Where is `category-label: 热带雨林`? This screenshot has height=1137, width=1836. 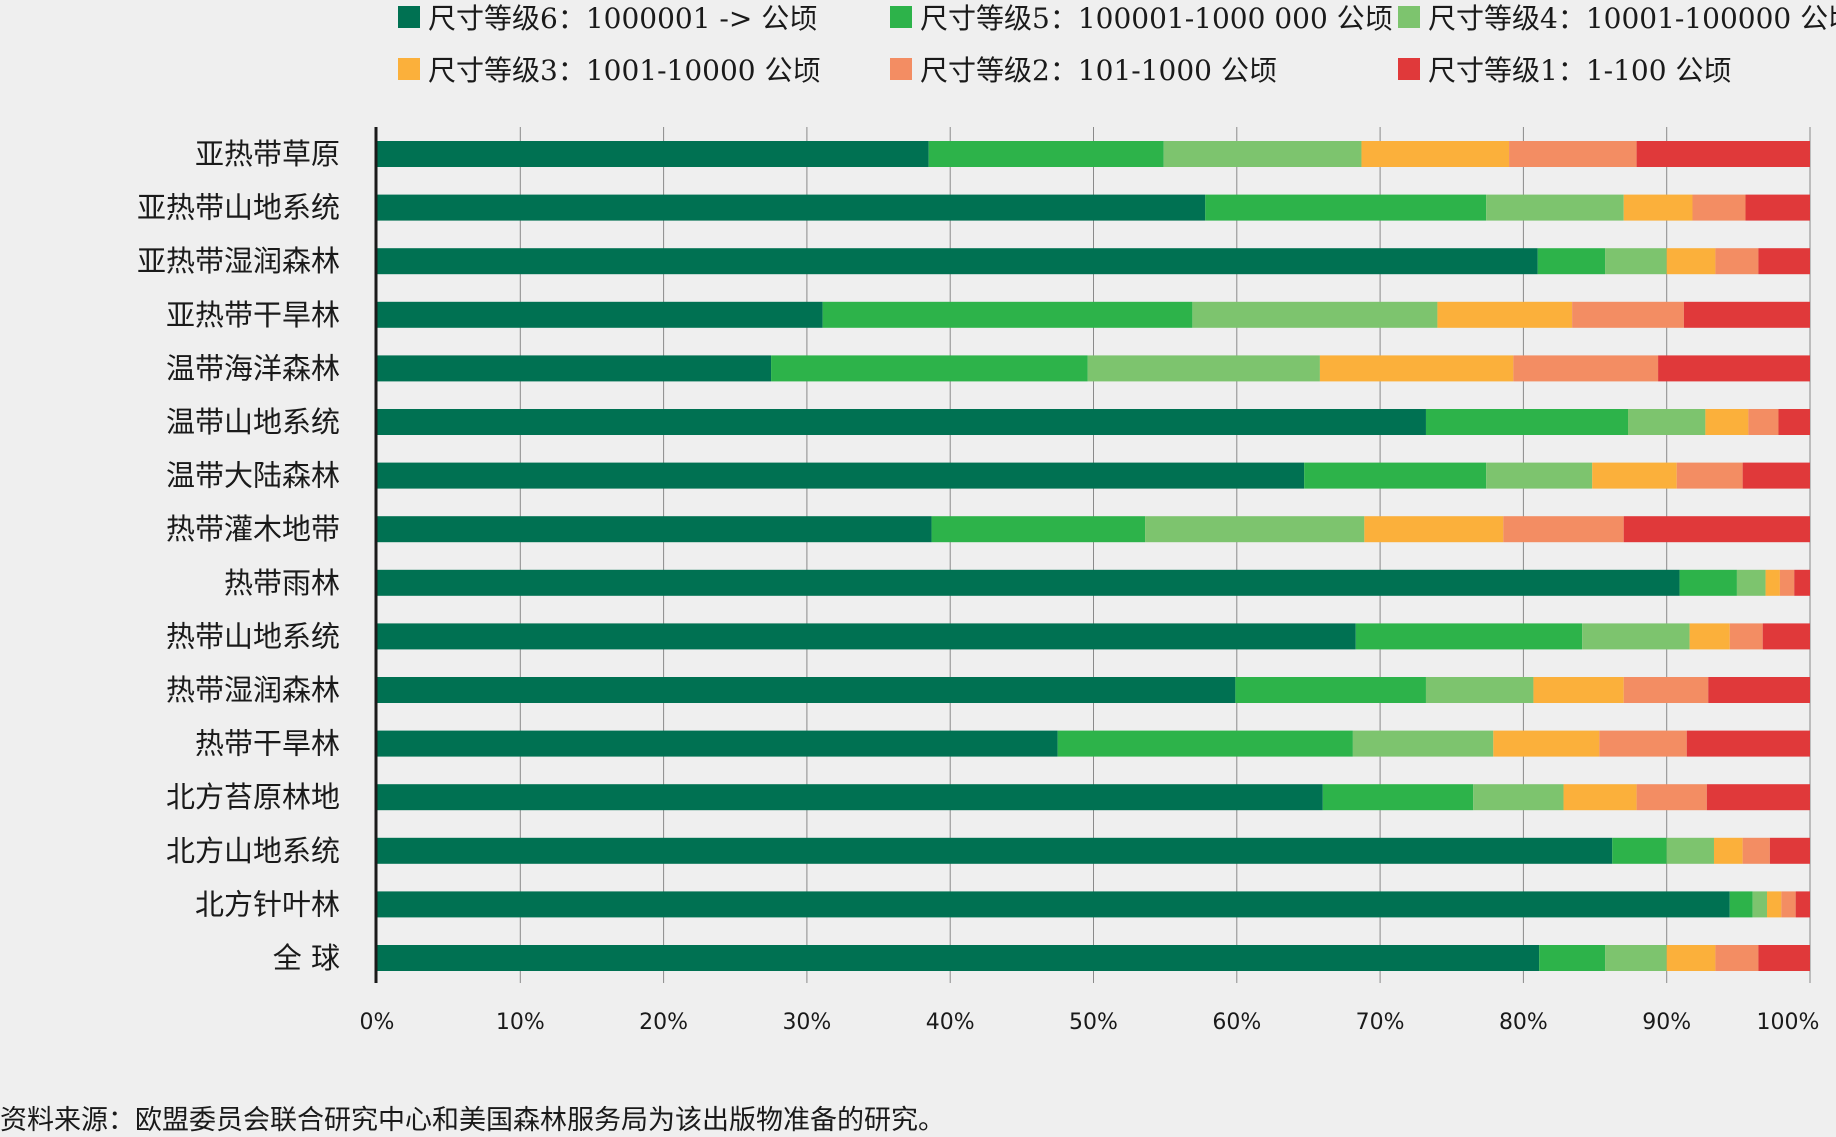 category-label: 热带雨林 is located at coordinates (282, 583).